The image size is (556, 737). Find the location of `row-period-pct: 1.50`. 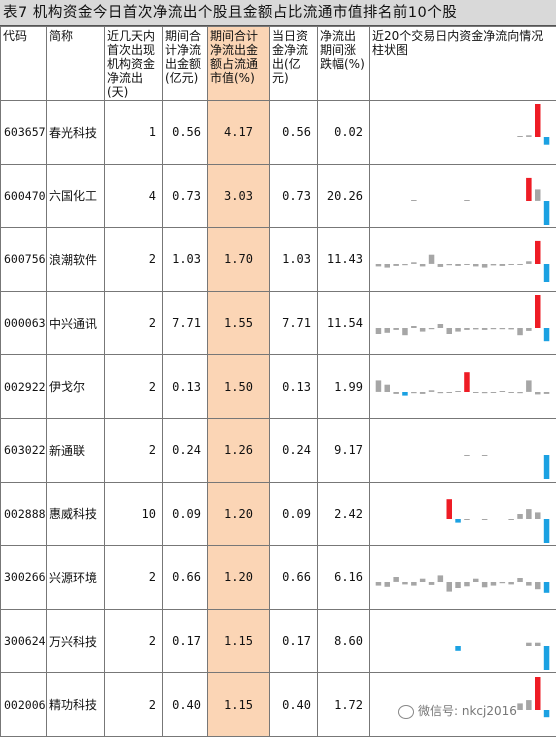

row-period-pct: 1.50 is located at coordinates (239, 387).